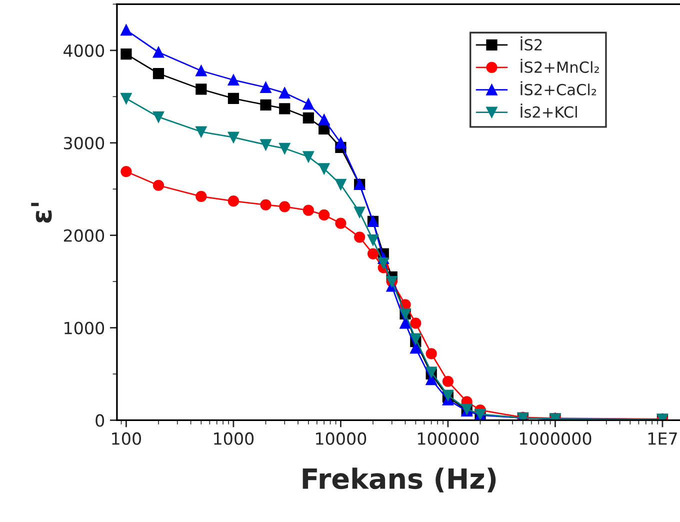 The image size is (680, 522). What do you see at coordinates (448, 438) in the screenshot?
I see `x-tick-label: 100000` at bounding box center [448, 438].